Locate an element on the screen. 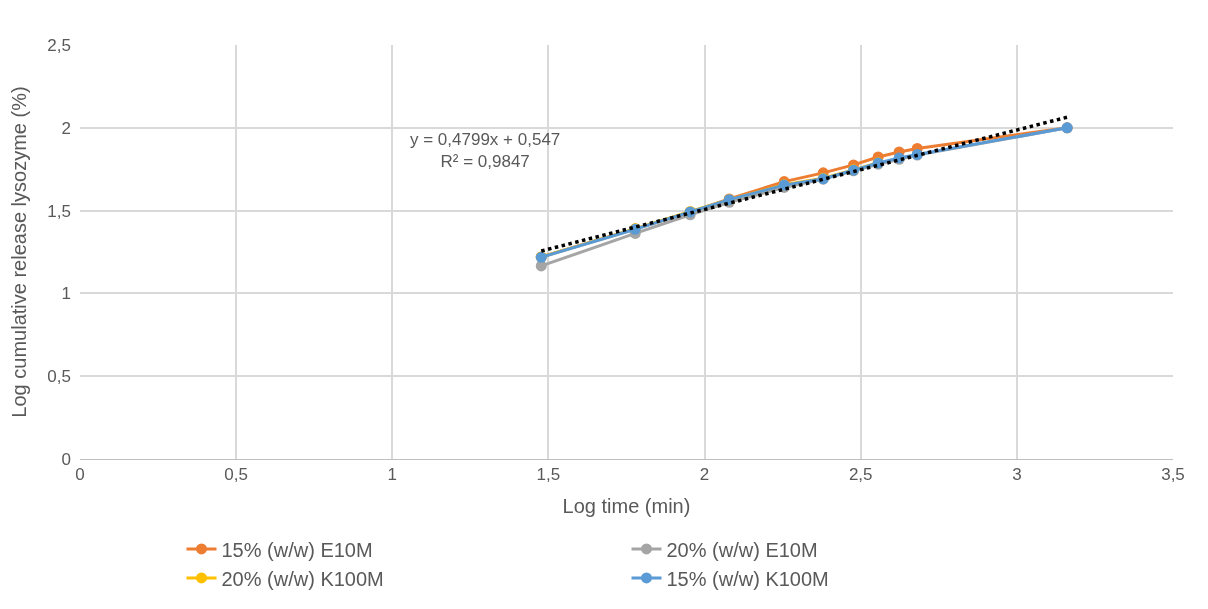  legend-label: 15% (w/w) K100M is located at coordinates (747, 578).